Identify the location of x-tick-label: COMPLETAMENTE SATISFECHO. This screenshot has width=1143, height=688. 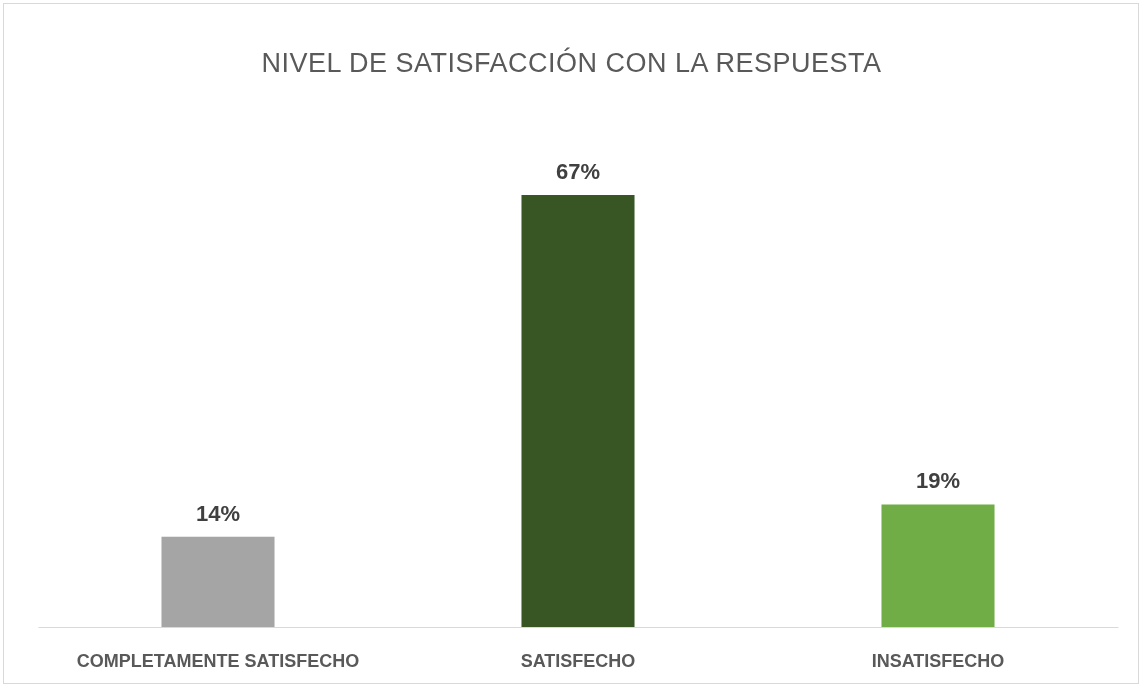
(218, 660).